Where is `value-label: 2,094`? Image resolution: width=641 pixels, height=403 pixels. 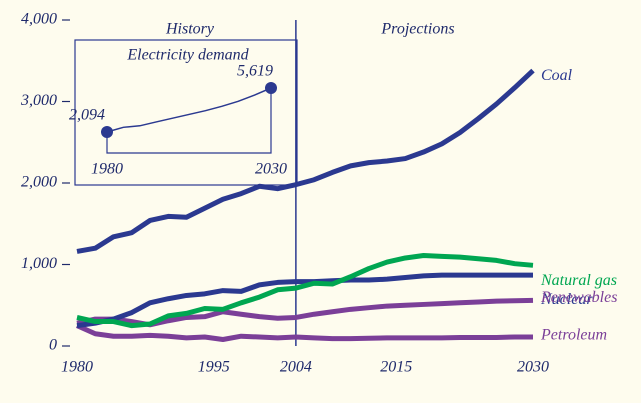 value-label: 2,094 is located at coordinates (87, 115).